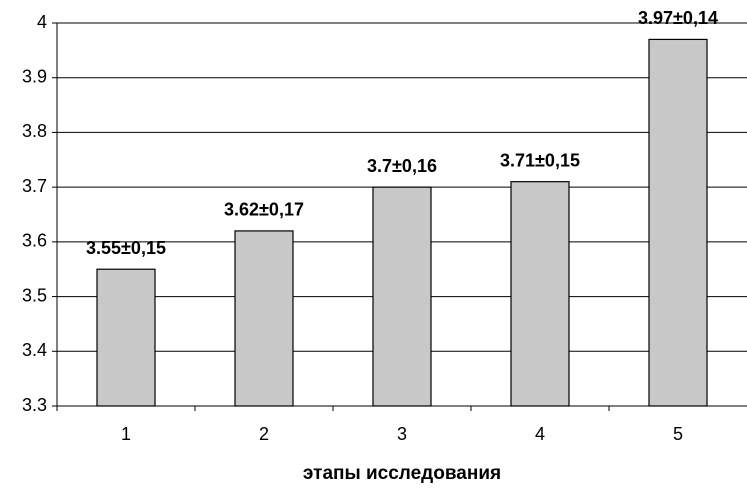  Describe the element at coordinates (34, 186) in the screenshot. I see `y-tick-label: 3.7` at that location.